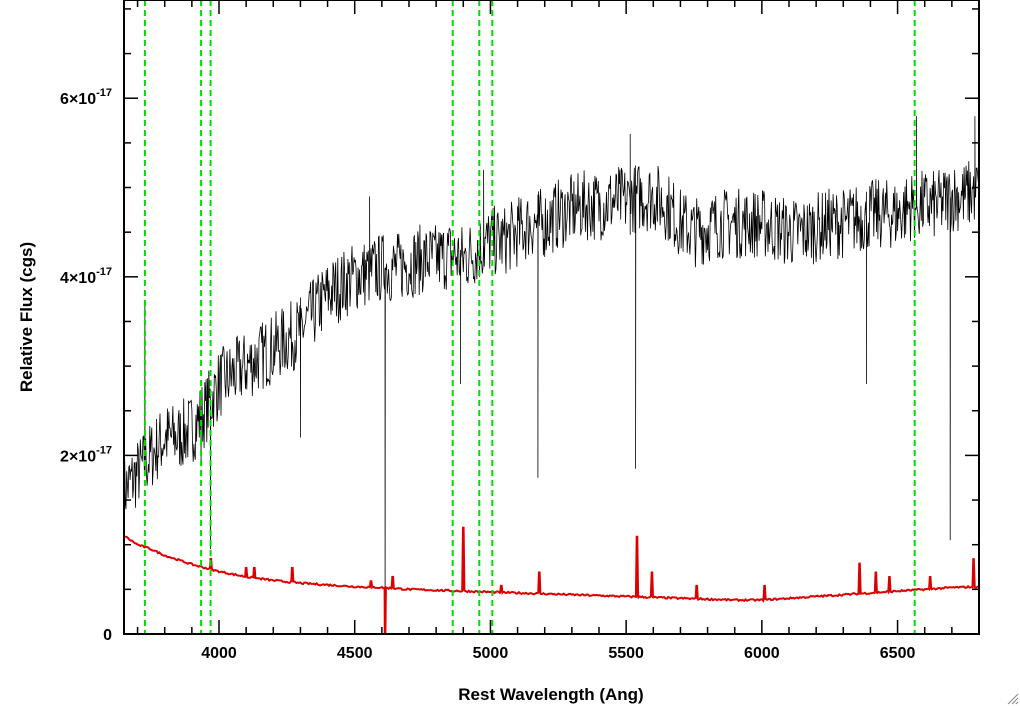  Describe the element at coordinates (1013, 699) in the screenshot. I see `resize-grip-icon` at that location.